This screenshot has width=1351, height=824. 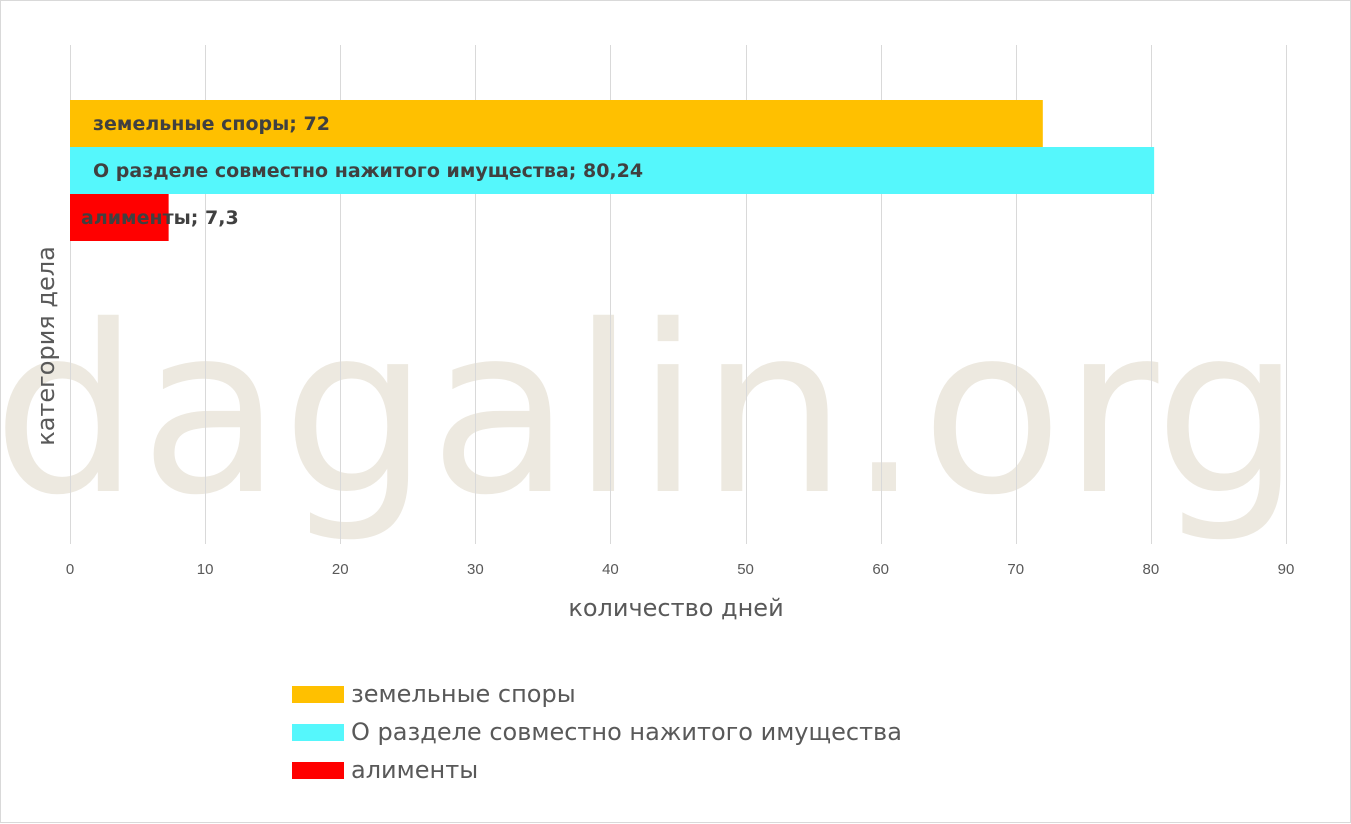 What do you see at coordinates (745, 569) in the screenshot?
I see `x-tick-label: 50` at bounding box center [745, 569].